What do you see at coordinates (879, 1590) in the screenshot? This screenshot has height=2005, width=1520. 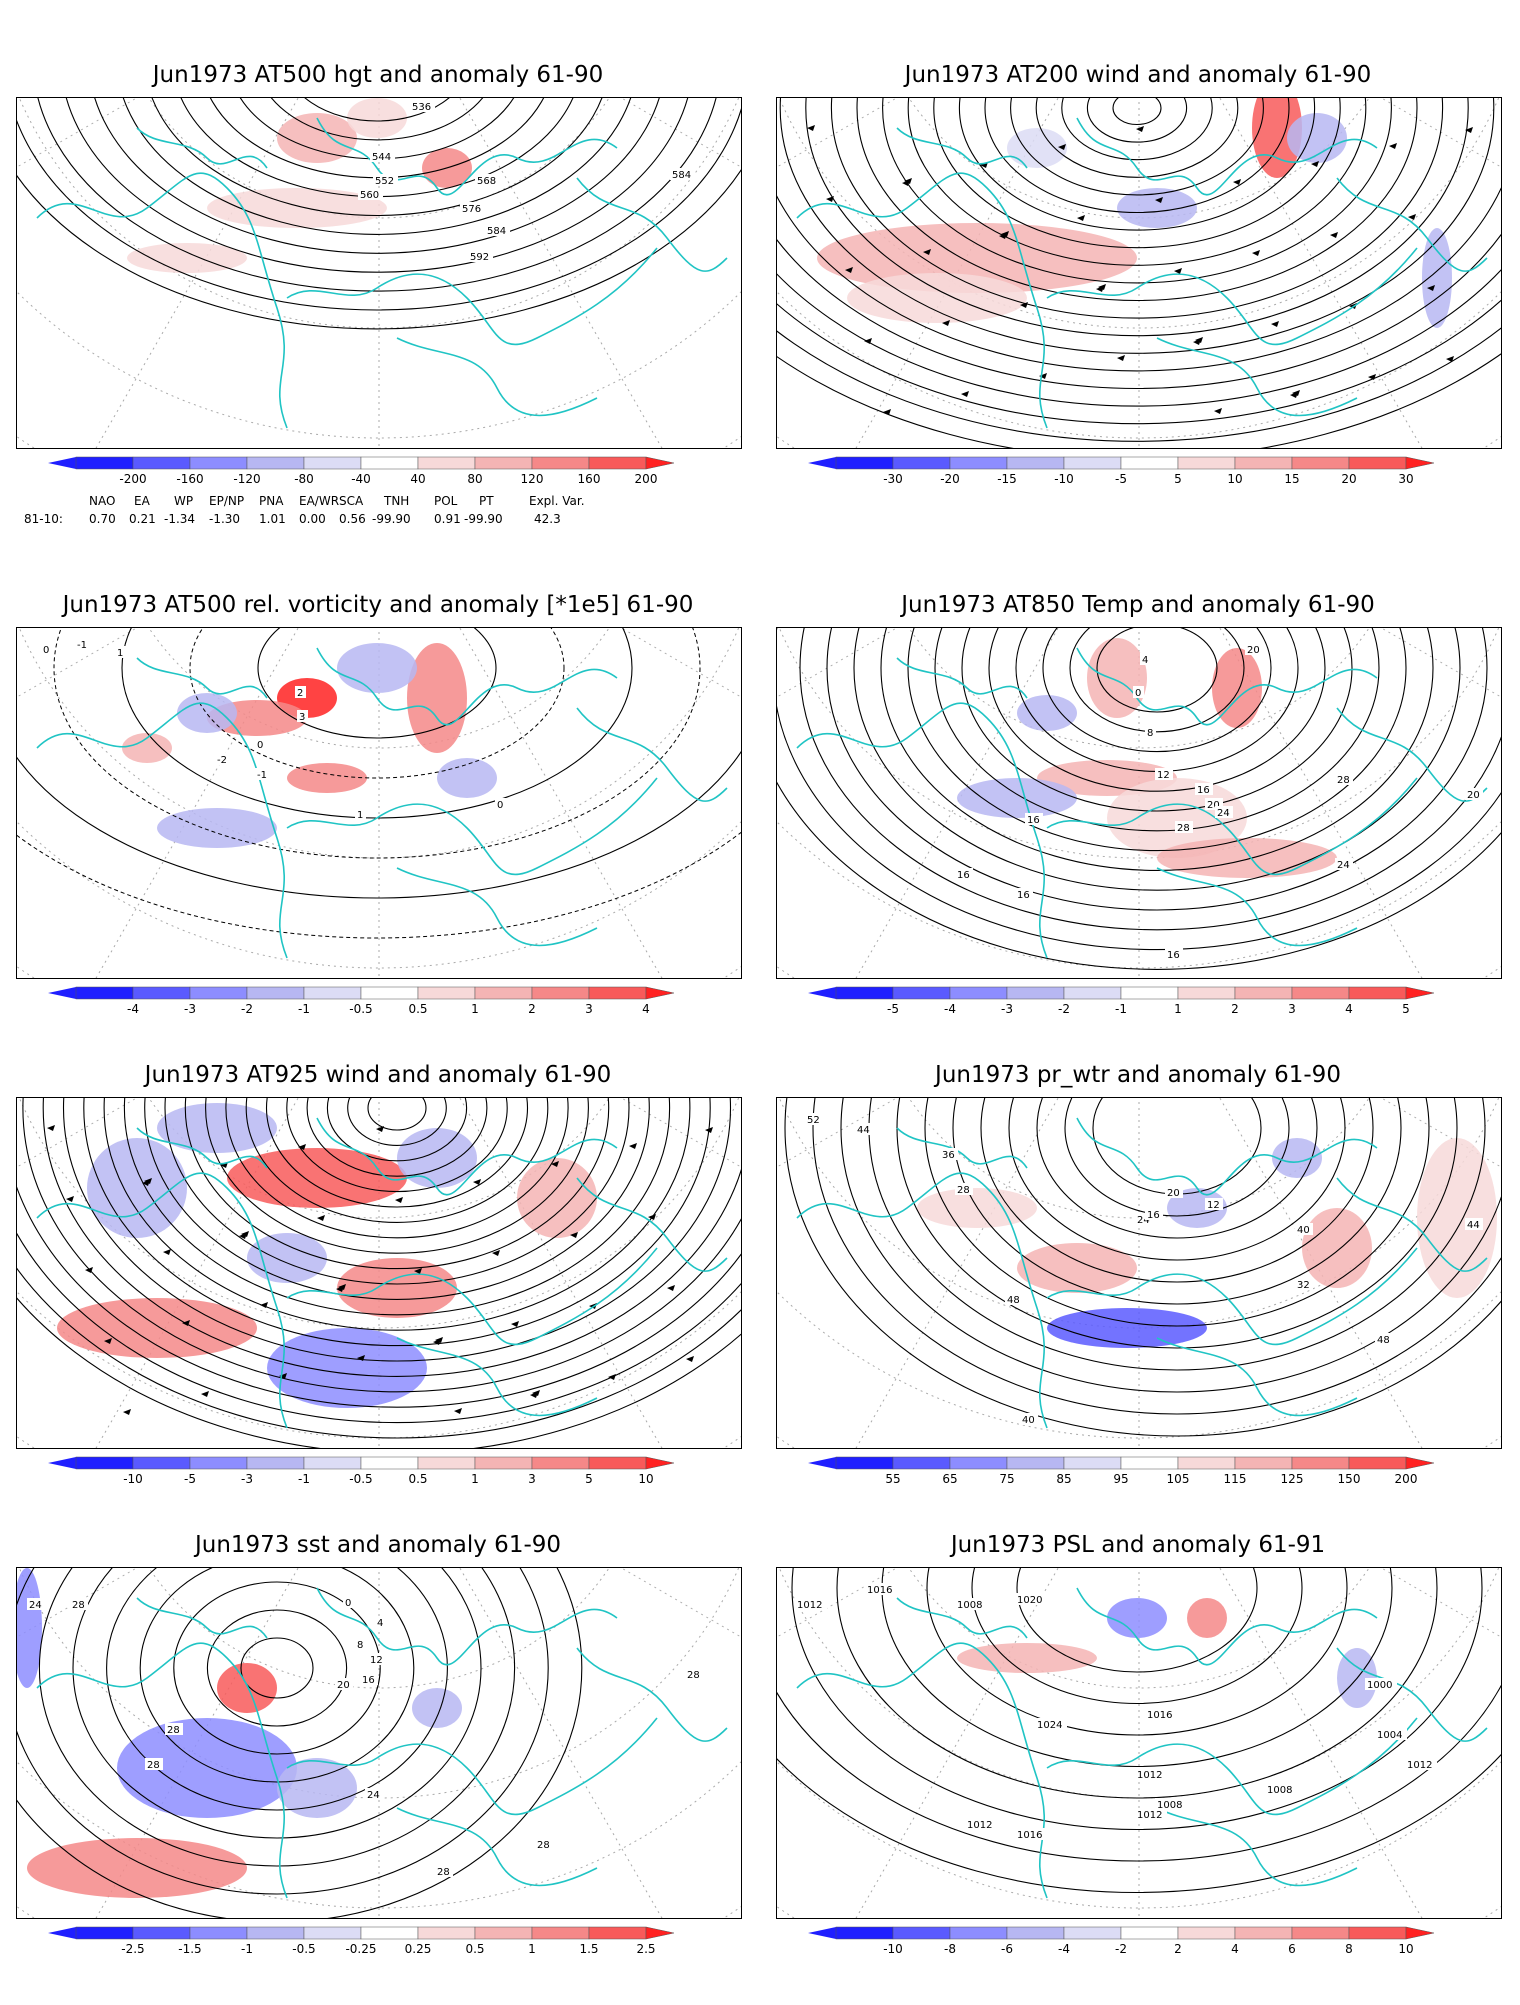 I see `contour-label: 1016` at bounding box center [879, 1590].